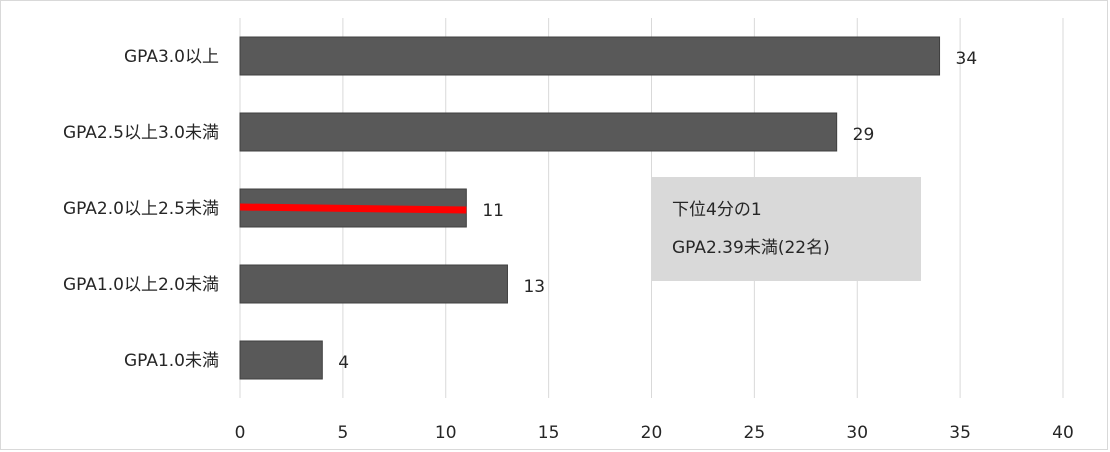 The image size is (1110, 452). Describe the element at coordinates (446, 433) in the screenshot. I see `x-tick-label-10: 10` at that location.